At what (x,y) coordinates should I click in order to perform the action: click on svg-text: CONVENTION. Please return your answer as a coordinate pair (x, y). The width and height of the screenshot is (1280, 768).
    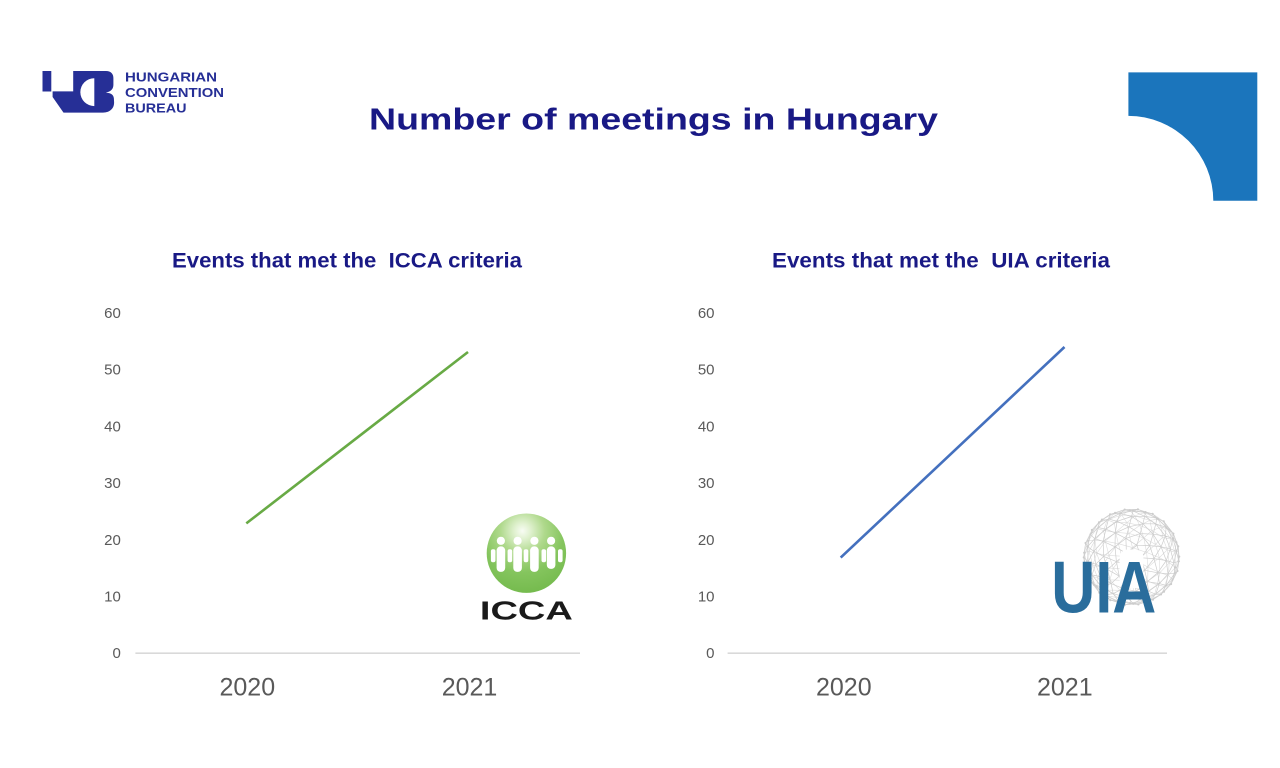
    Looking at the image, I should click on (174, 92).